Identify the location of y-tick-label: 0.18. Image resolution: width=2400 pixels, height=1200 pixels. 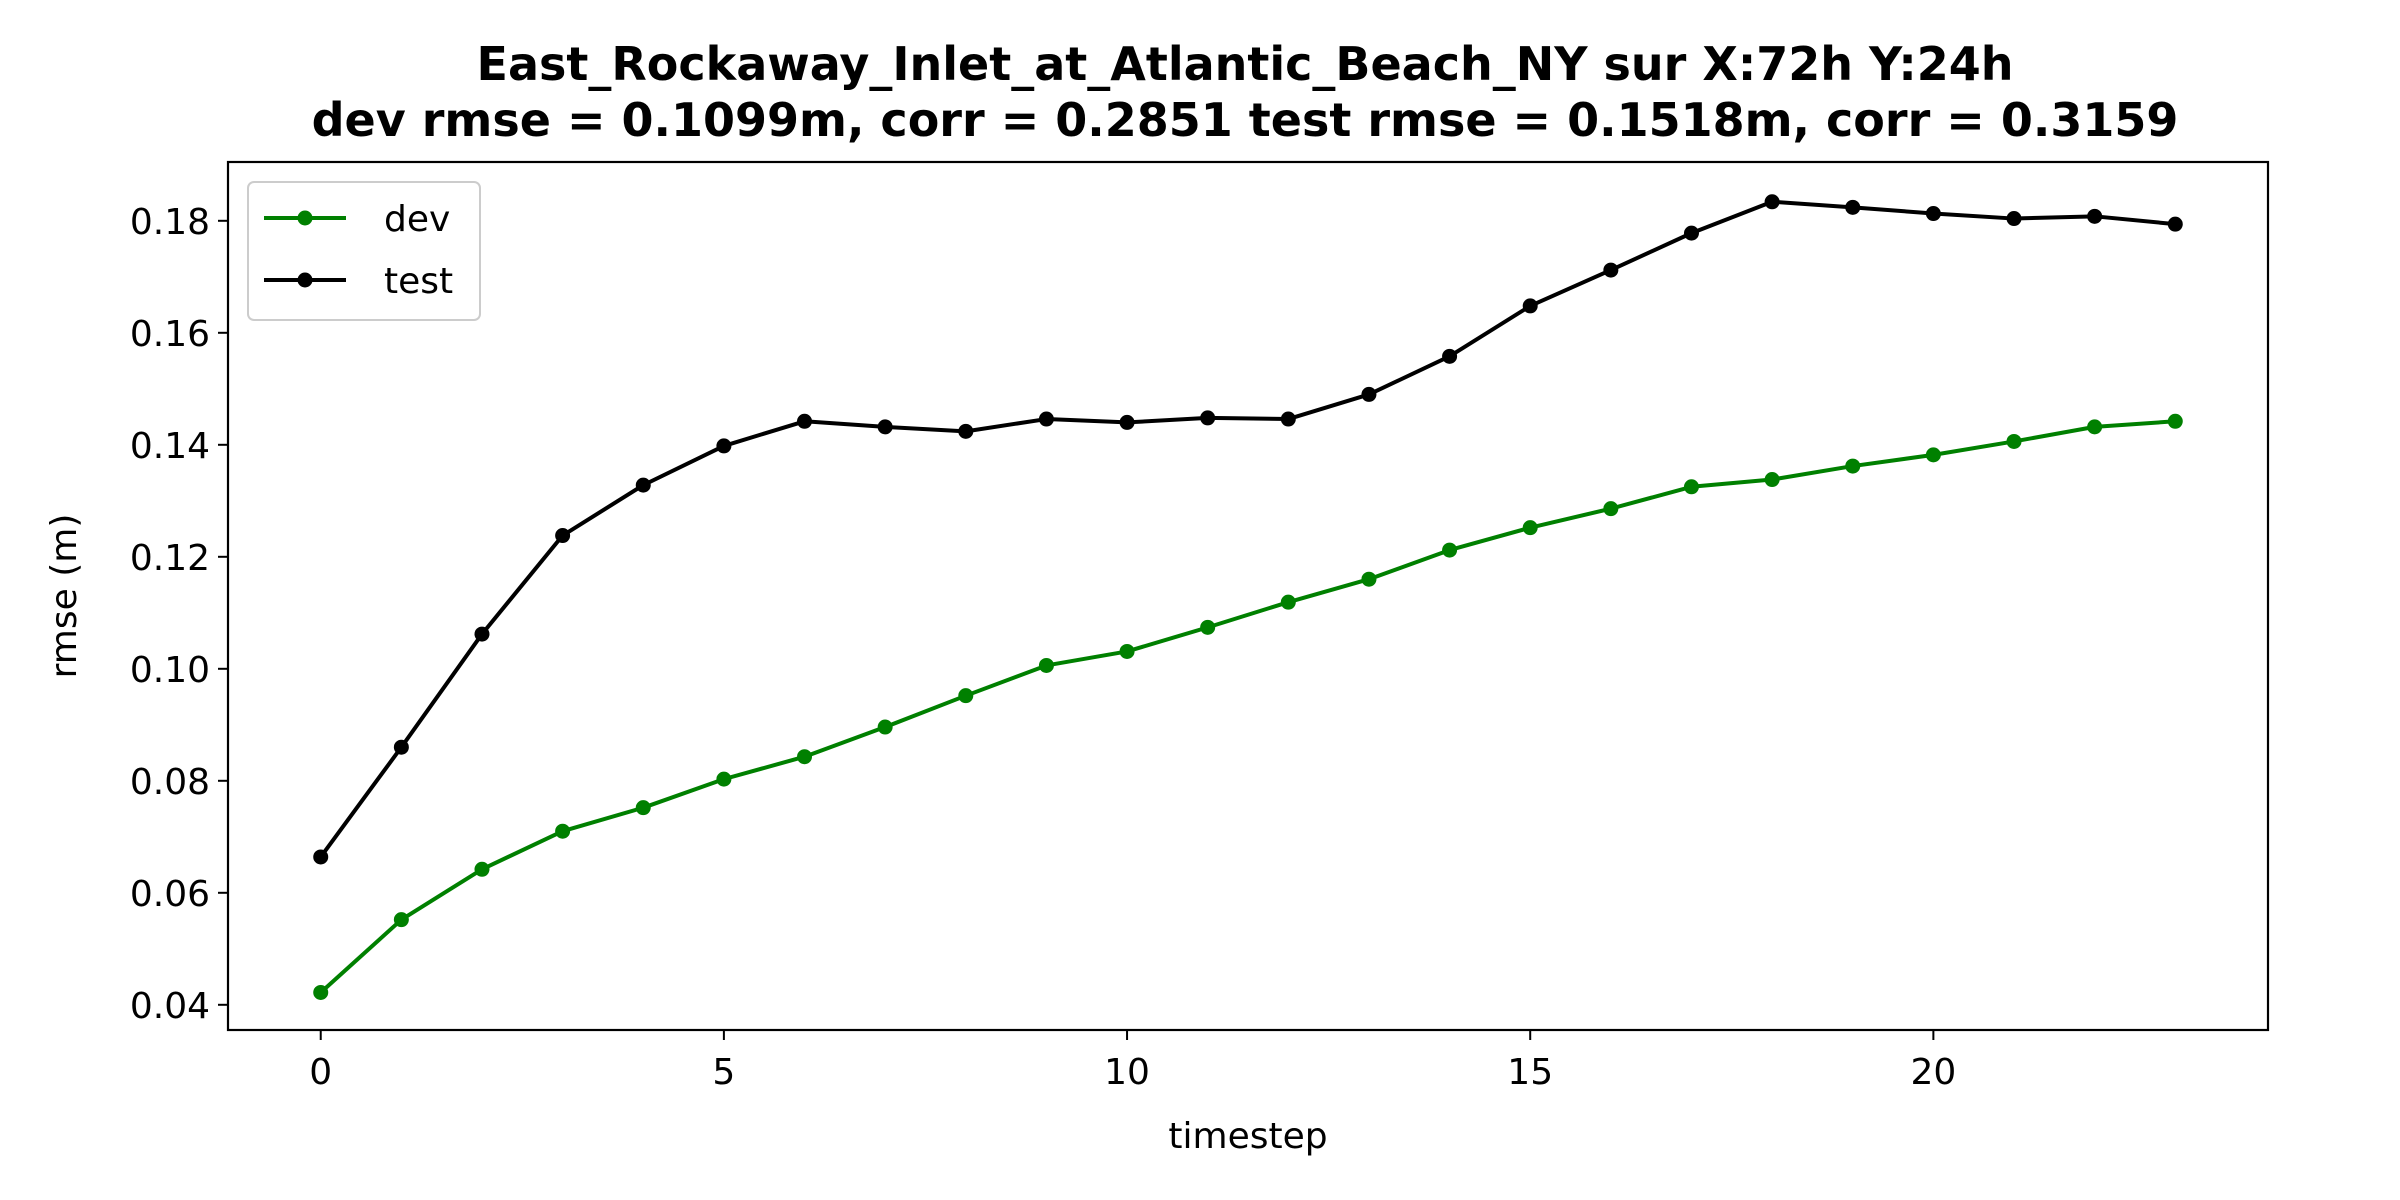
(170, 222).